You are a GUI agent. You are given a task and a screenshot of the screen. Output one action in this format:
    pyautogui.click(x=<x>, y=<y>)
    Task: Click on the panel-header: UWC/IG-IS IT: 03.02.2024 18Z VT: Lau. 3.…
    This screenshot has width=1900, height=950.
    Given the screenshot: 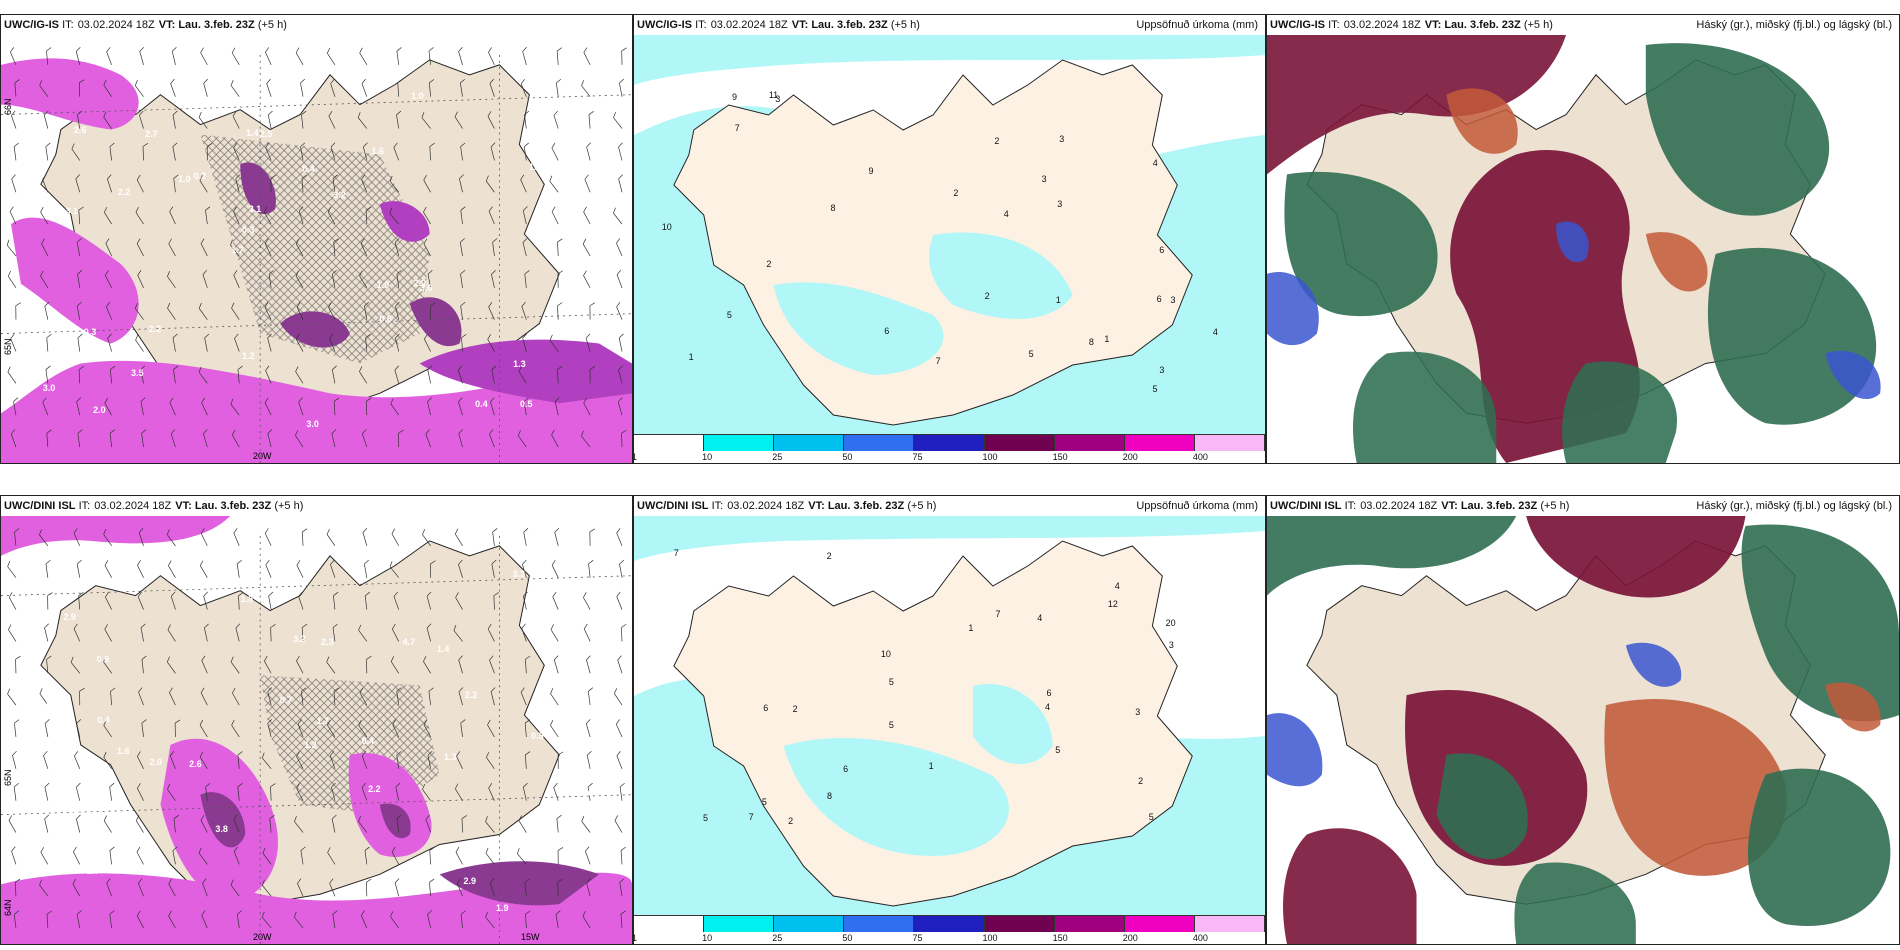 What is the action you would take?
    pyautogui.click(x=1583, y=25)
    